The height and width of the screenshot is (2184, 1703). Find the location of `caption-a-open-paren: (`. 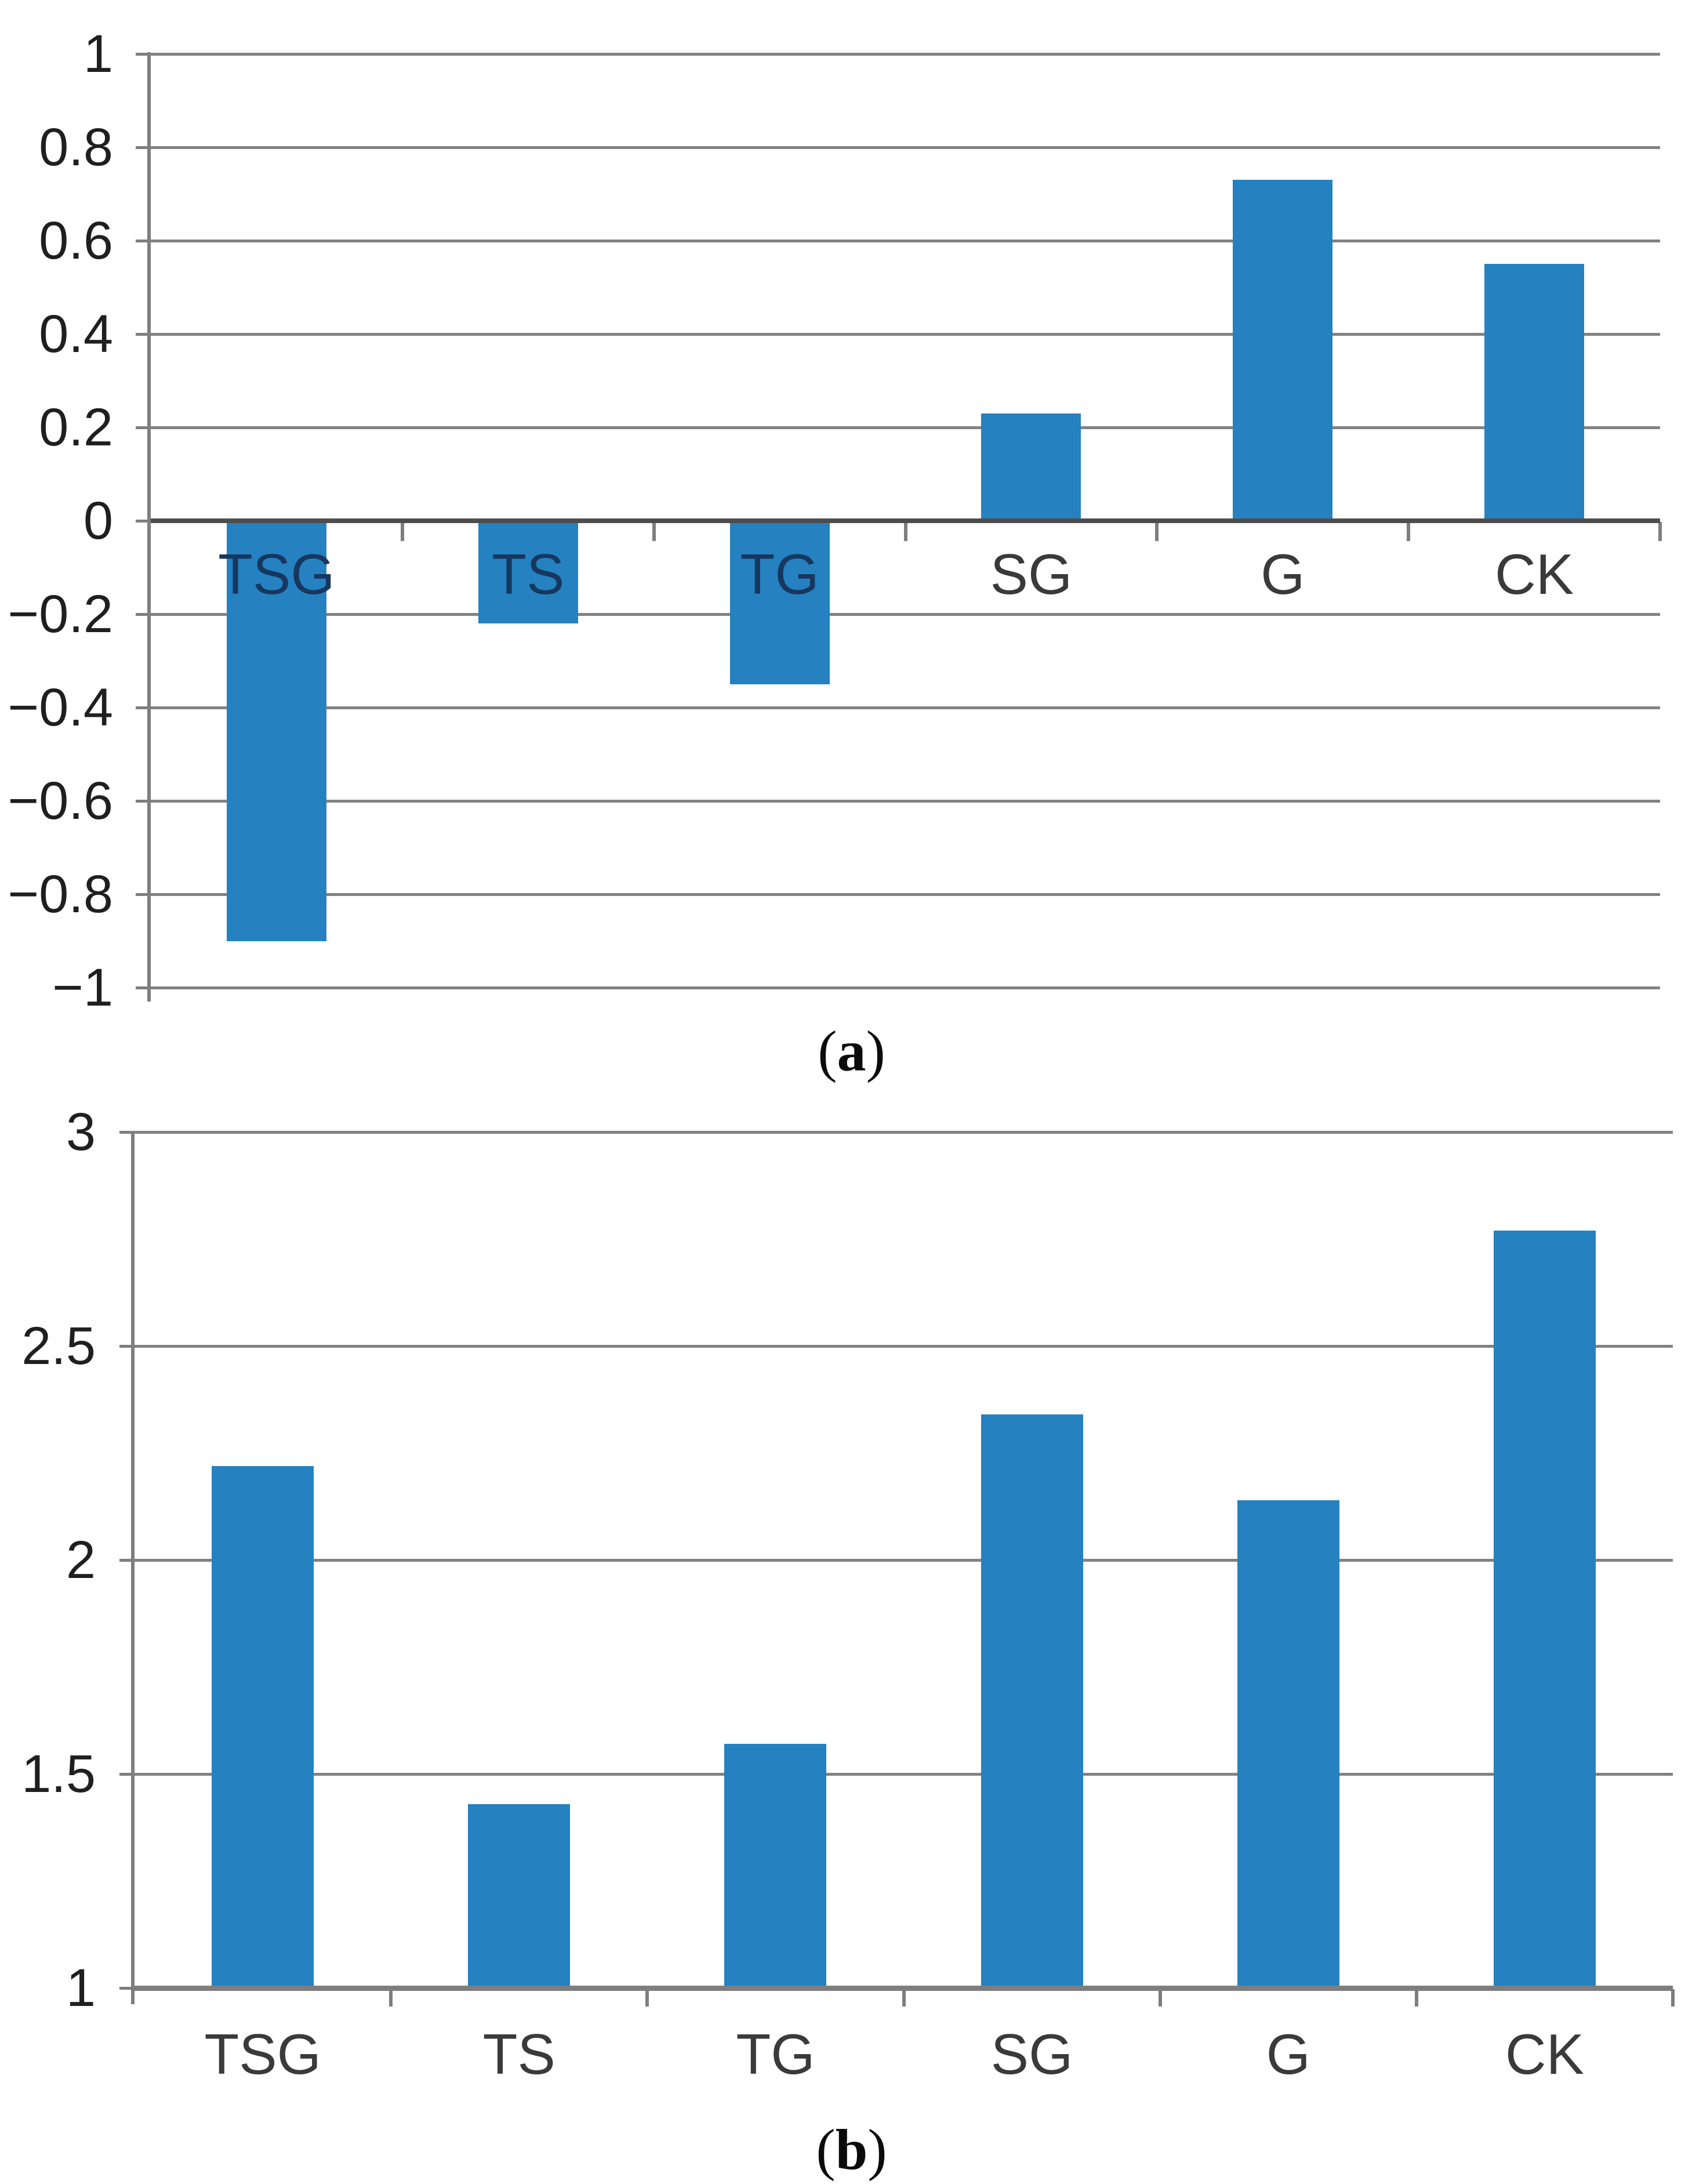

caption-a-open-paren: ( is located at coordinates (827, 1051).